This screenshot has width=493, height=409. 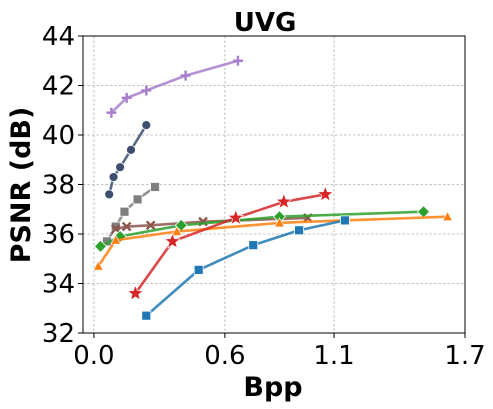 I want to click on y-tick-label: 38, so click(x=58, y=186).